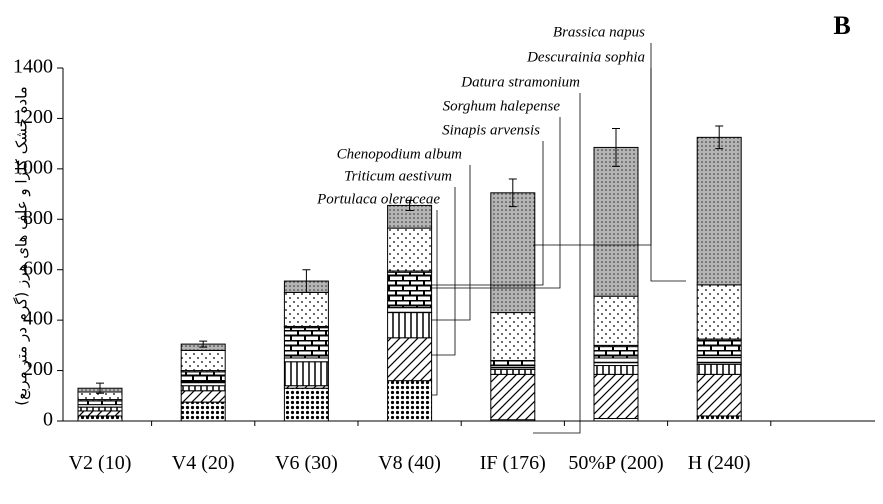 Image resolution: width=883 pixels, height=504 pixels. Describe the element at coordinates (48, 420) in the screenshot. I see `y-tick-label: 0` at that location.